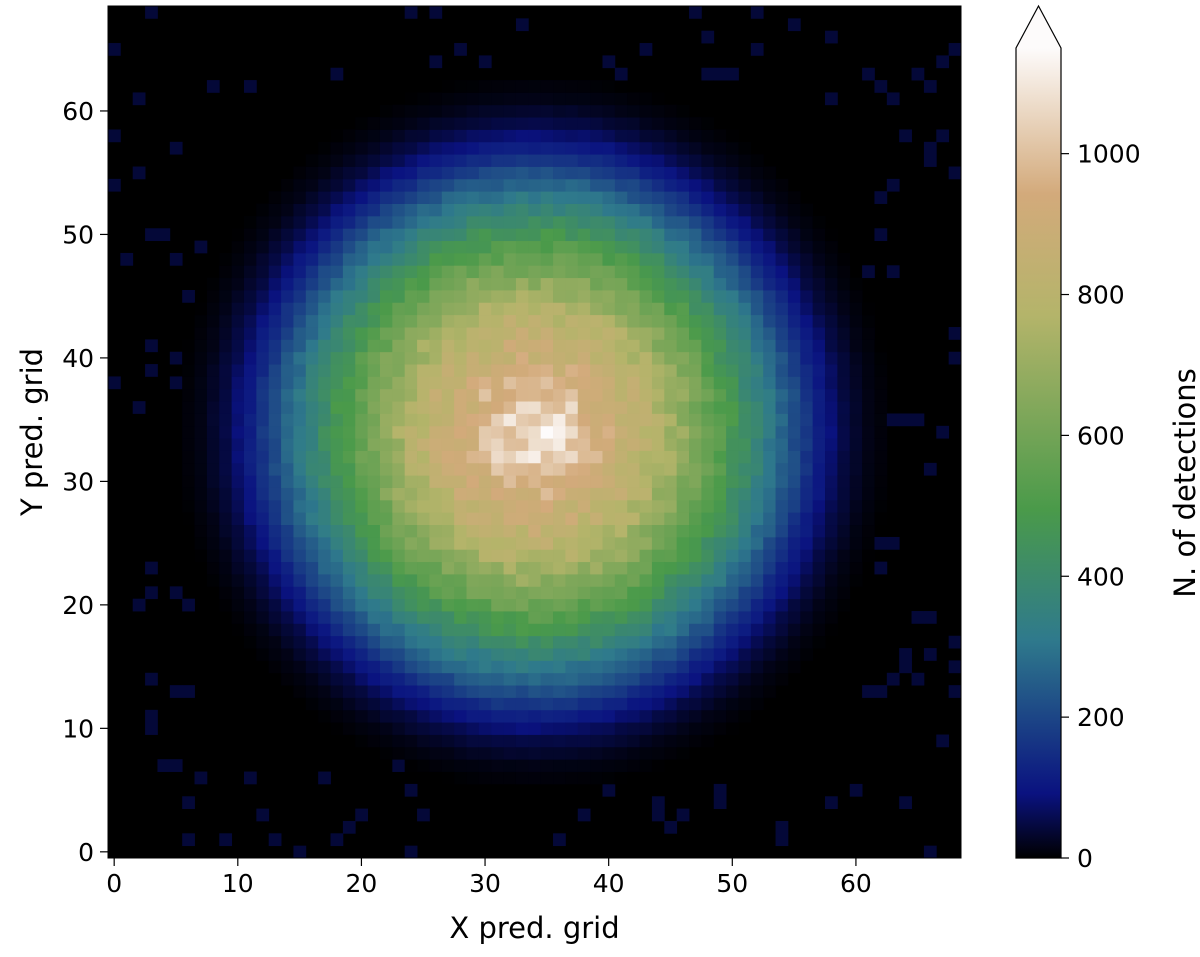 The image size is (1200, 957). Describe the element at coordinates (1101, 295) in the screenshot. I see `colorbar-tick-label: 800` at that location.